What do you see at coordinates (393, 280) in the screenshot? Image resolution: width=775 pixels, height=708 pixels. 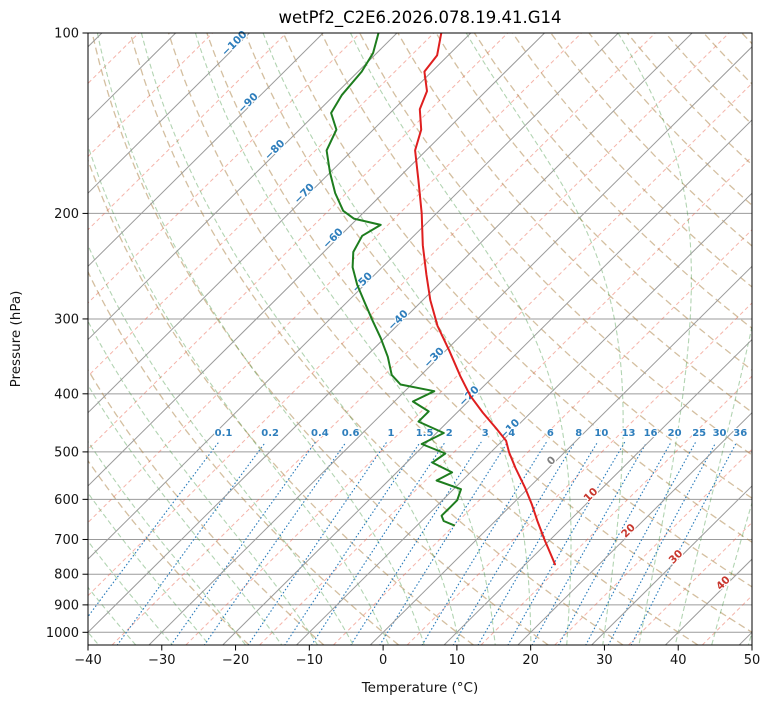 I see `dewpoint-line` at bounding box center [393, 280].